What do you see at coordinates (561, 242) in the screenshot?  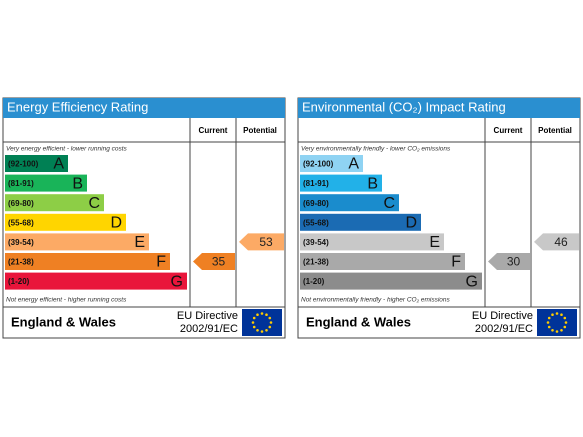 I see `rating-value: 46` at bounding box center [561, 242].